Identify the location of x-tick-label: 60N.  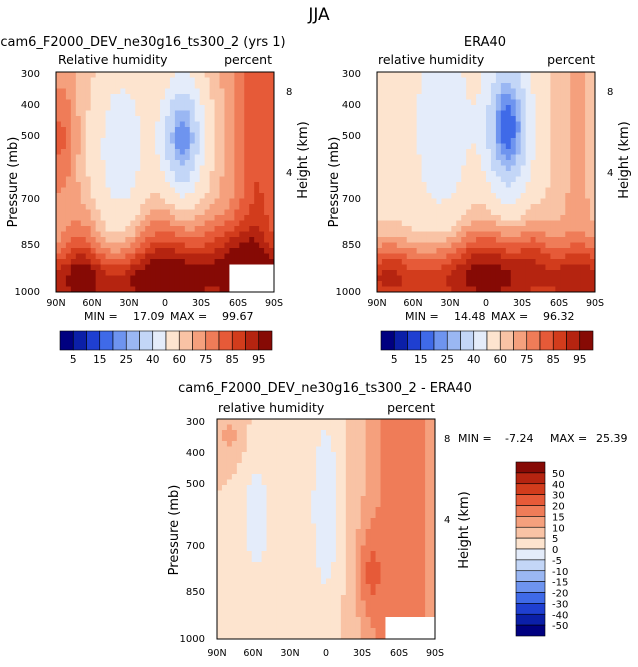
(91, 303).